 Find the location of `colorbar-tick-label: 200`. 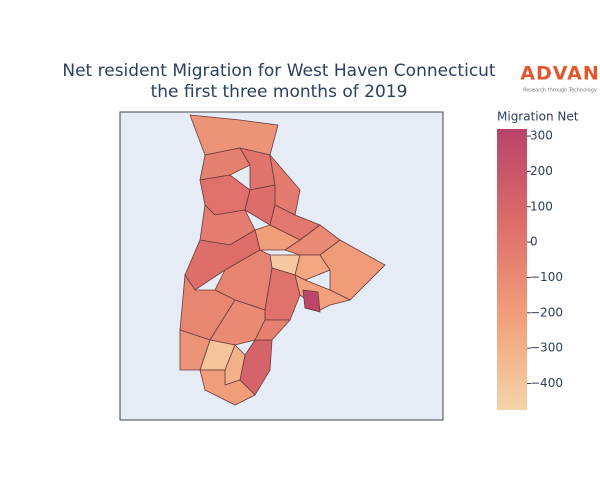

colorbar-tick-label: 200 is located at coordinates (541, 171).